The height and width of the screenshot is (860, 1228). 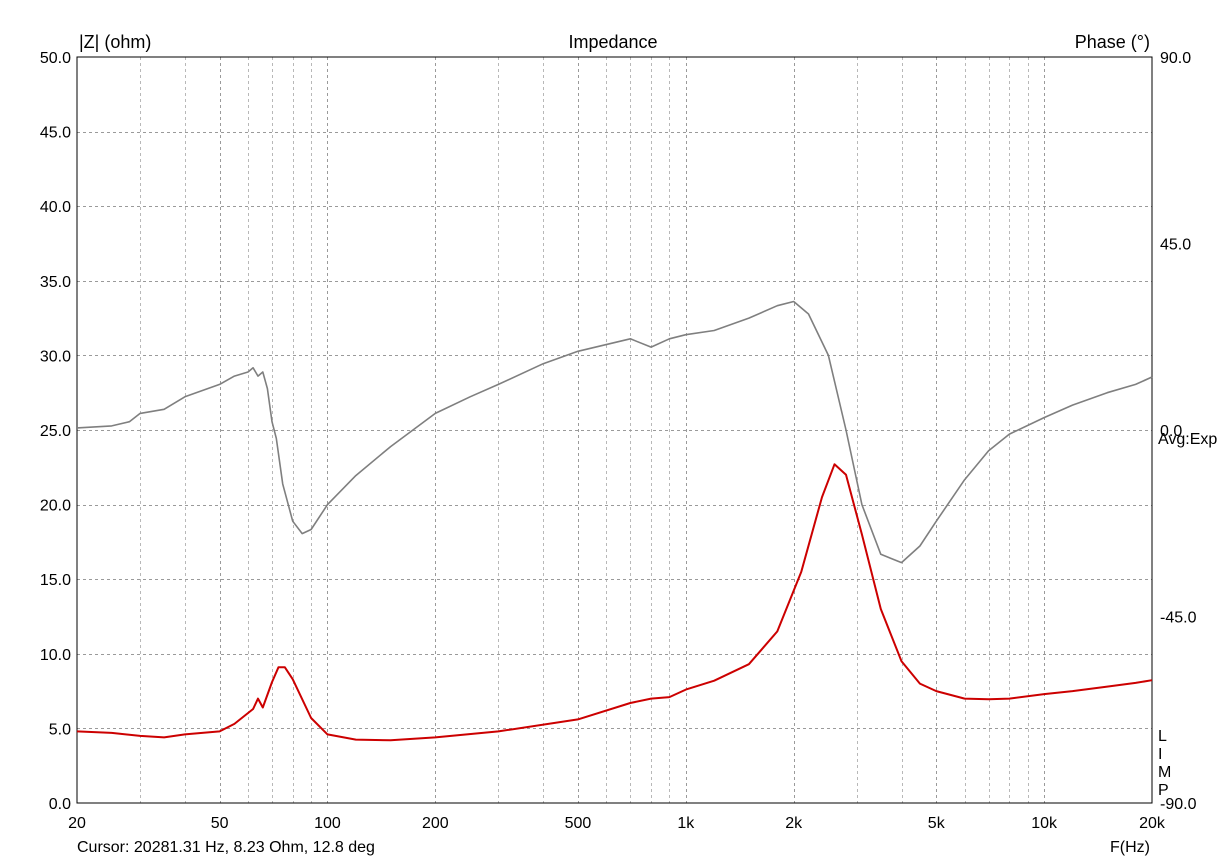 What do you see at coordinates (1112, 42) in the screenshot?
I see `y-right-axis-label: Phase (°)` at bounding box center [1112, 42].